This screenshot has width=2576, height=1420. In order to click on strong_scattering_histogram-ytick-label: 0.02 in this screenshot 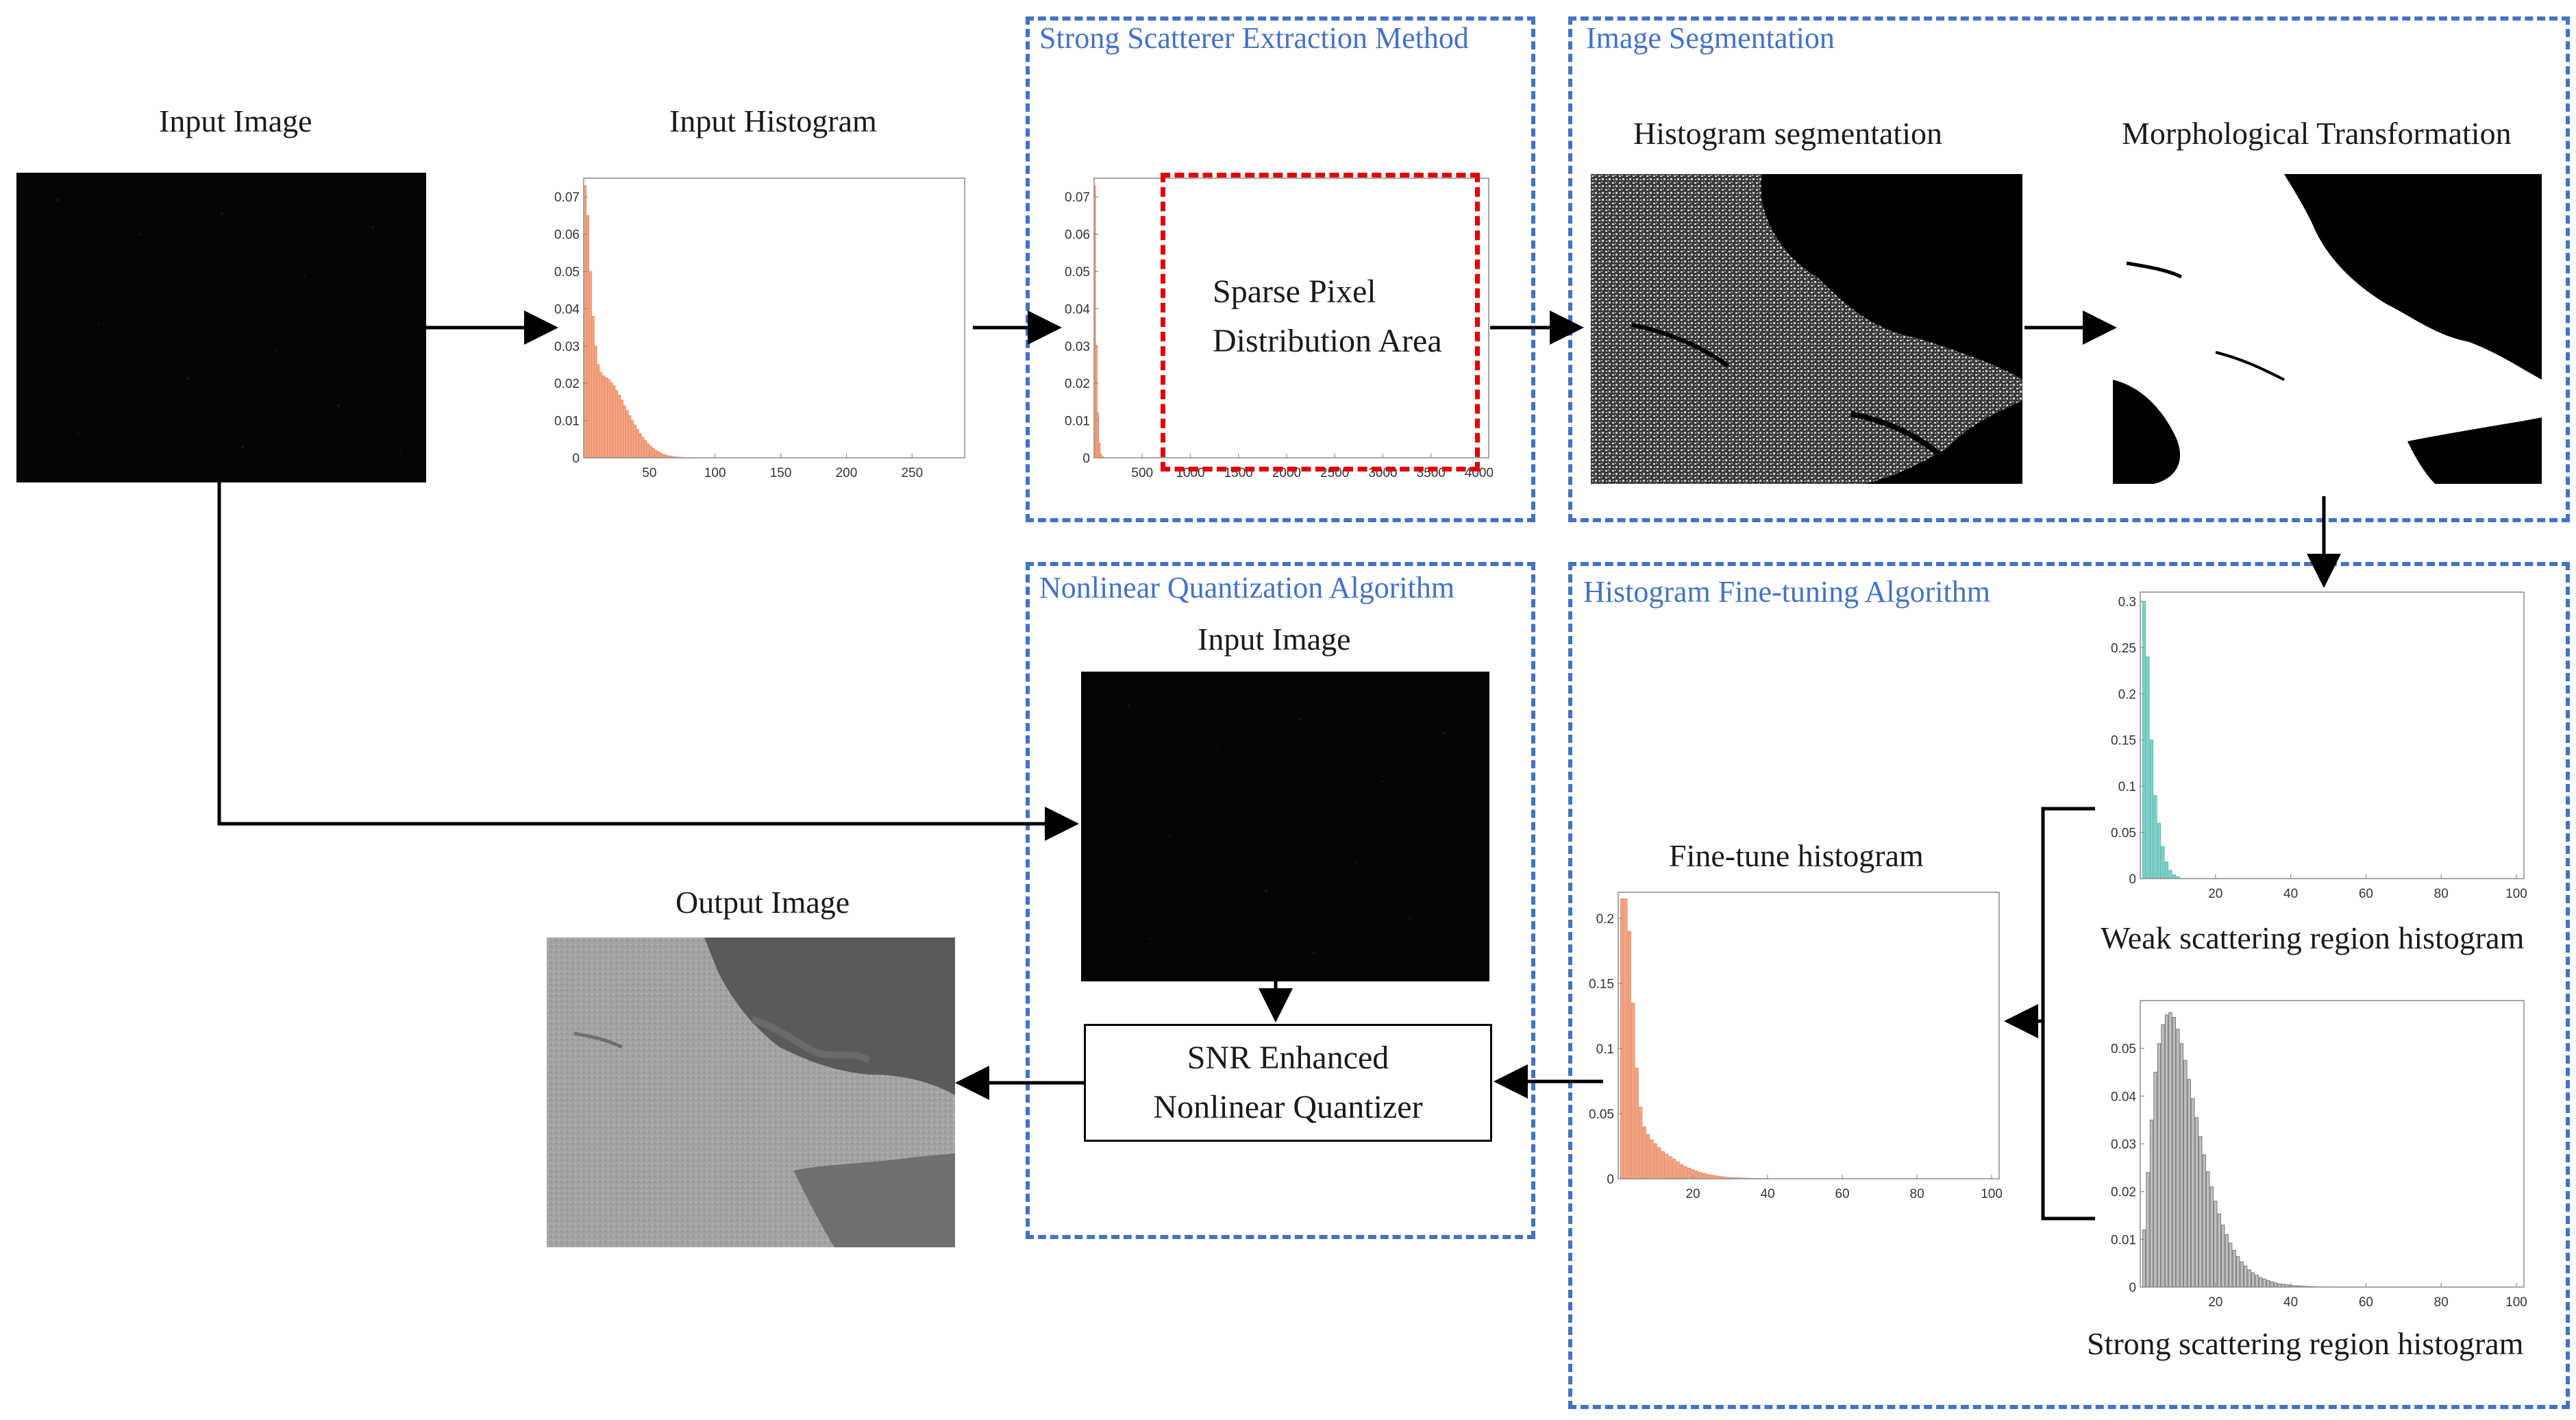, I will do `click(2123, 1193)`.